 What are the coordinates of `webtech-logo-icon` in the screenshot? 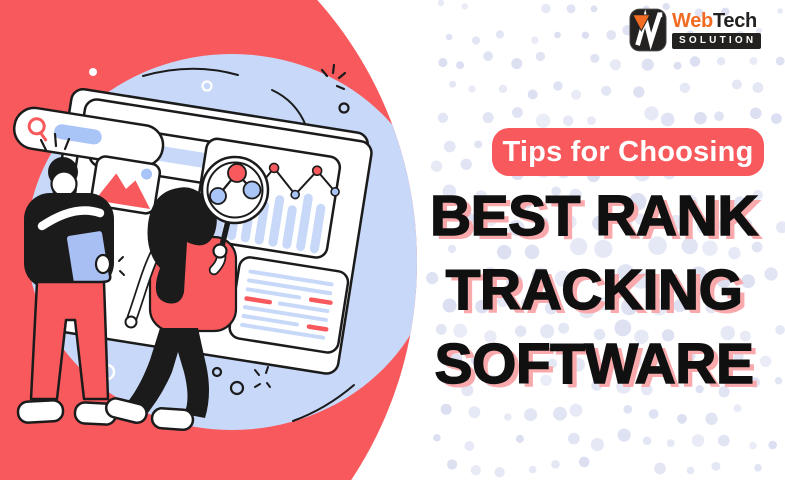 It's located at (648, 30).